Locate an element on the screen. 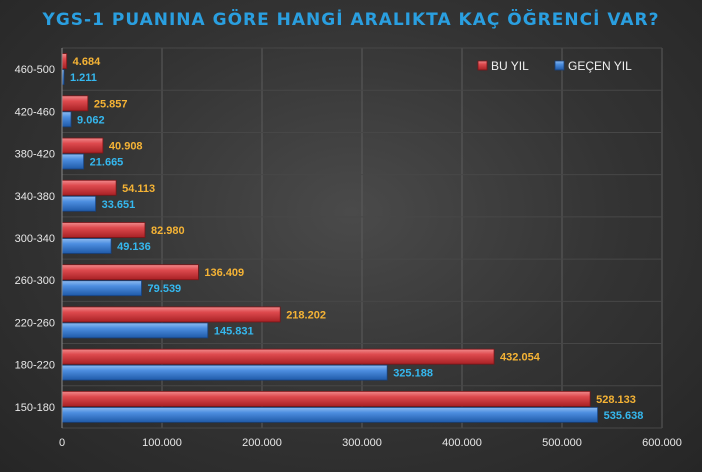 This screenshot has height=472, width=702. legend-label: BU YIL is located at coordinates (510, 66).